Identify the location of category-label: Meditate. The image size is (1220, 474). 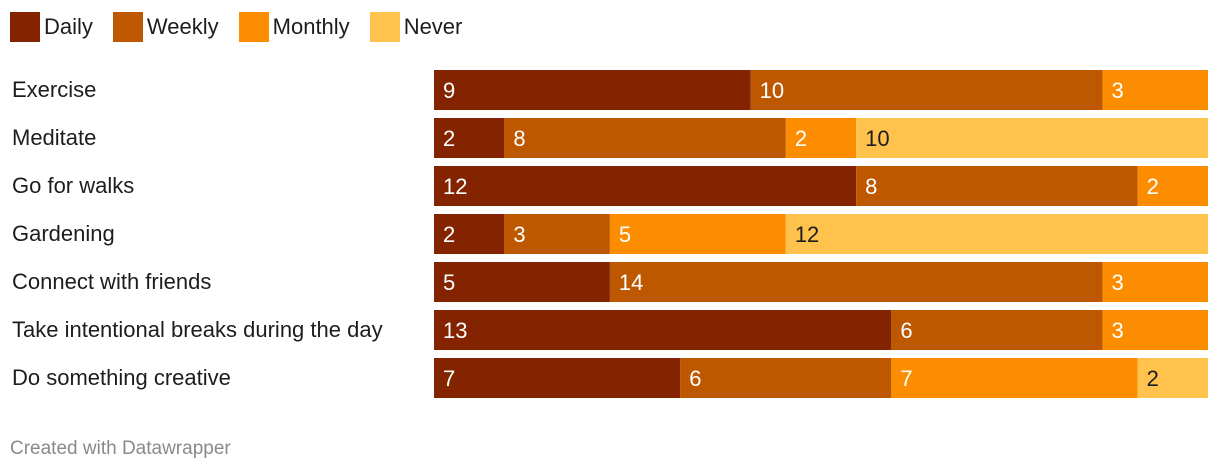
(54, 137).